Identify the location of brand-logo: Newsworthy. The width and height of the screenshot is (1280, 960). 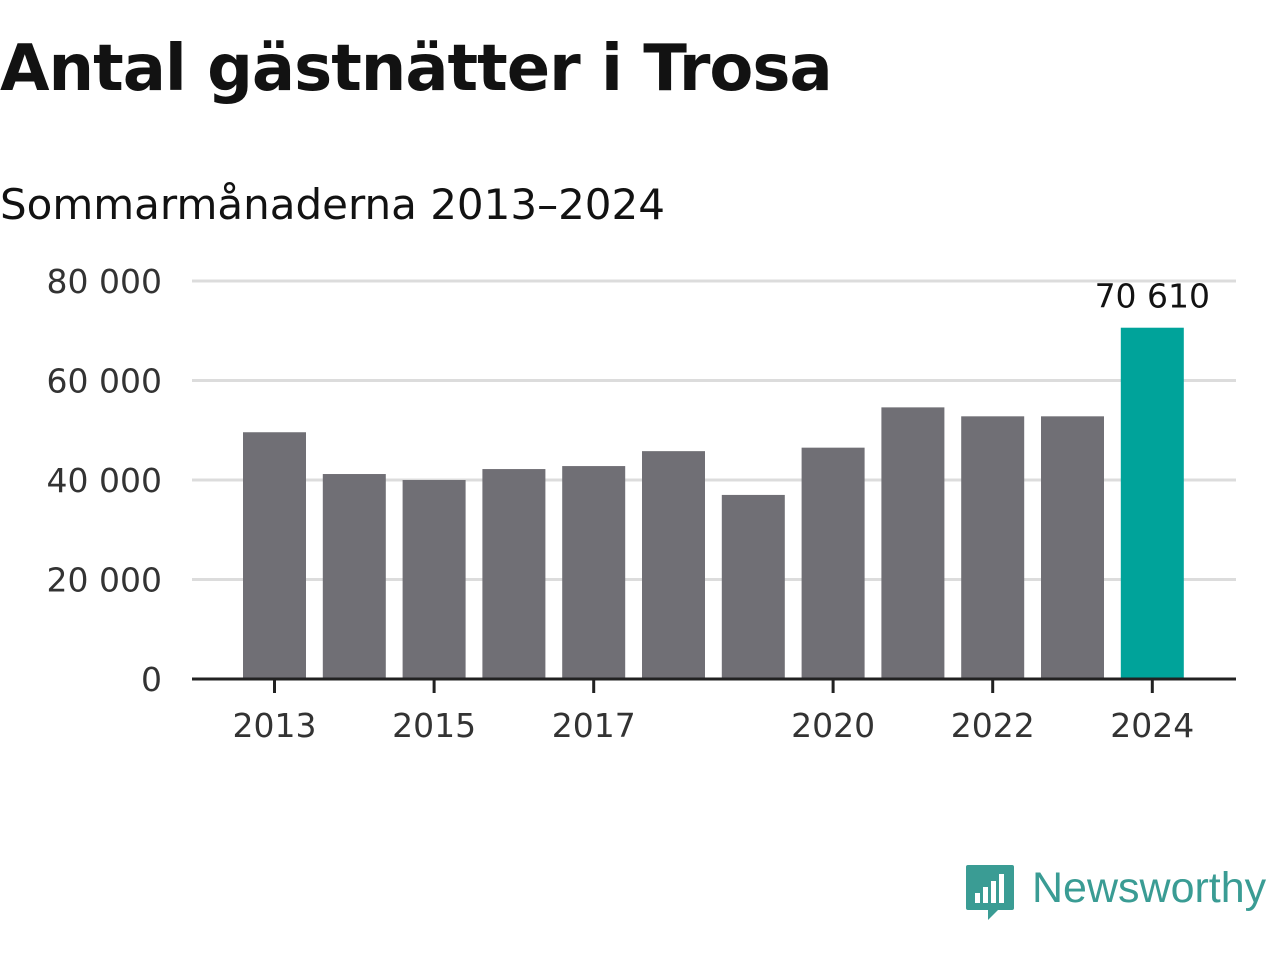
(1115, 893).